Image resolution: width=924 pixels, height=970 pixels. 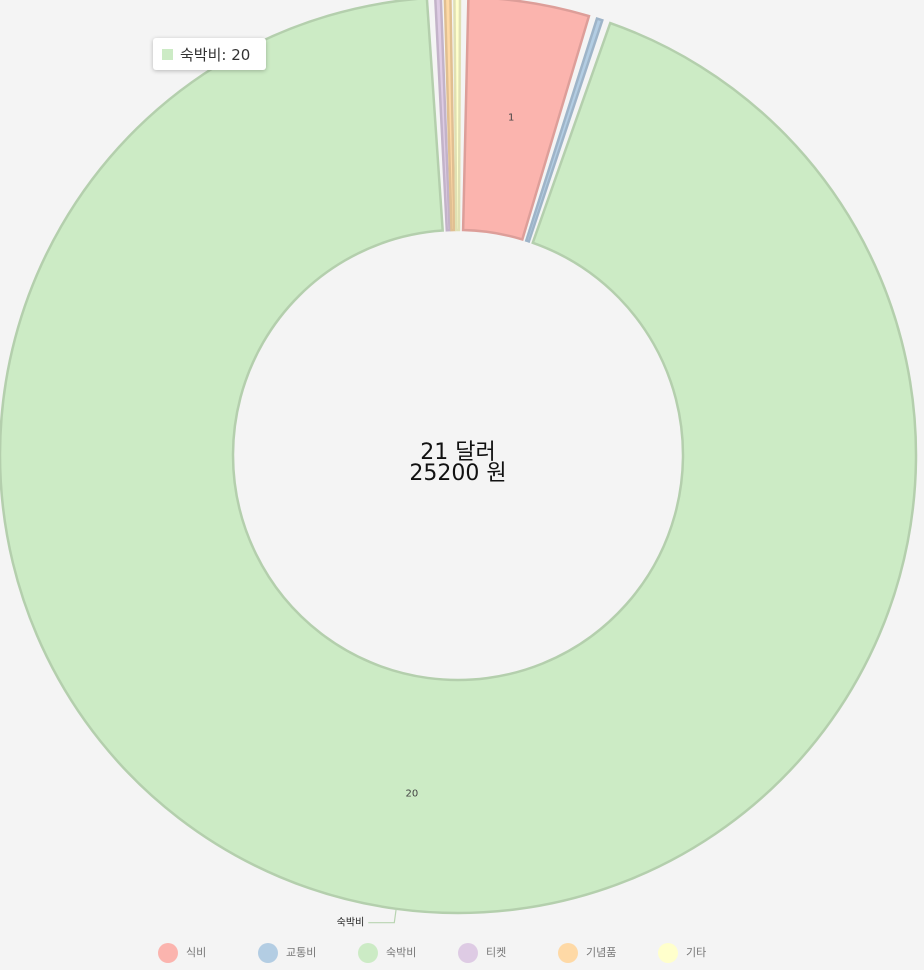 I want to click on legend-label: 기념품, so click(x=601, y=952).